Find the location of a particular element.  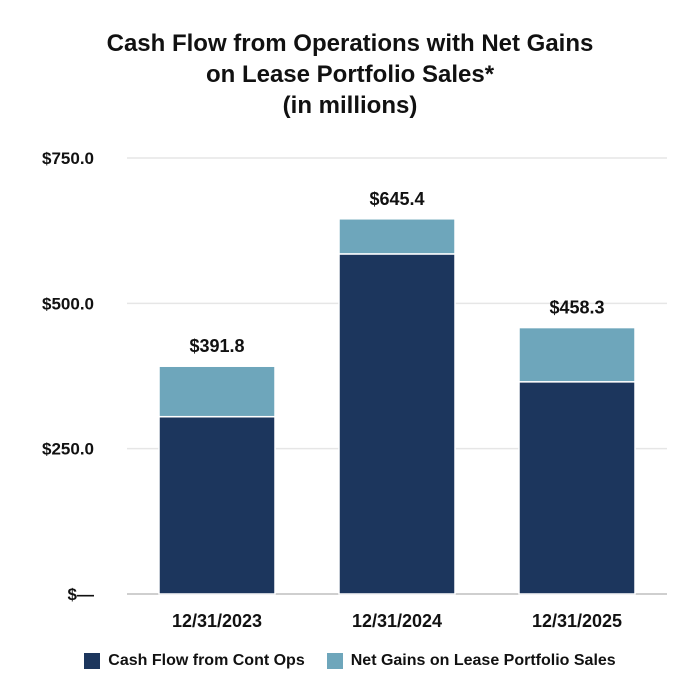

legend-item-net-gains: Net Gains on Lease Portfolio Sales is located at coordinates (471, 661).